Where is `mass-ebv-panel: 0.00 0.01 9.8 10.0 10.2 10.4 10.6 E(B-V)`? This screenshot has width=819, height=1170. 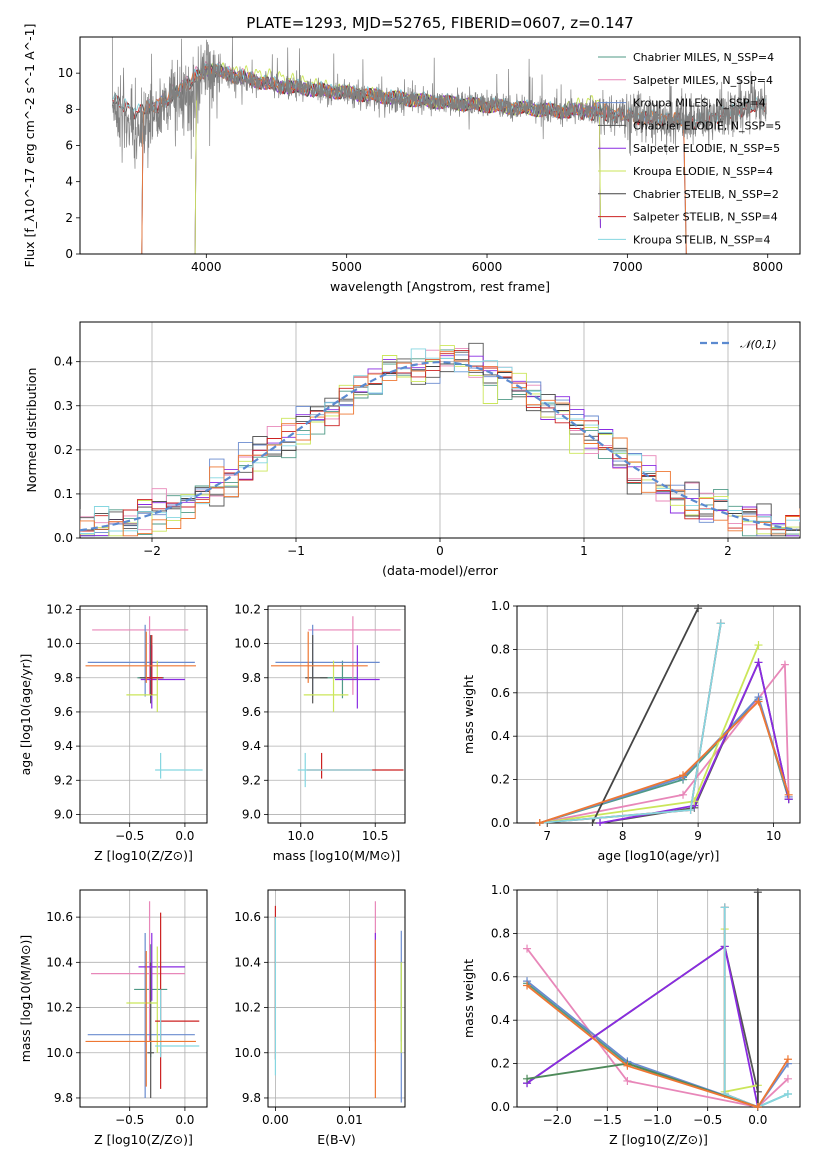 mass-ebv-panel: 0.00 0.01 9.8 10.0 10.2 10.4 10.6 E(B-V) is located at coordinates (320, 1018).